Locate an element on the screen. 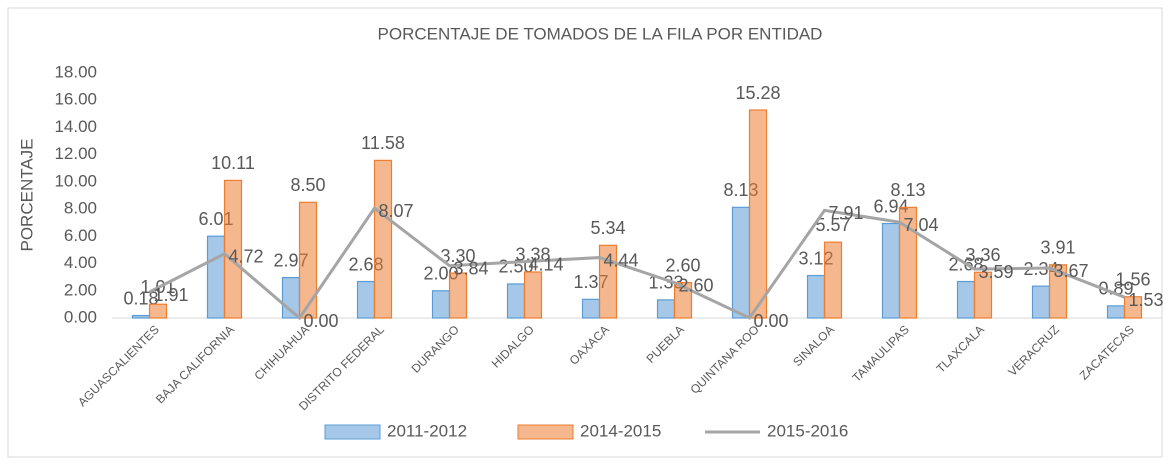 Image resolution: width=1172 pixels, height=466 pixels. y-tick-label: 2.00 is located at coordinates (80, 289).